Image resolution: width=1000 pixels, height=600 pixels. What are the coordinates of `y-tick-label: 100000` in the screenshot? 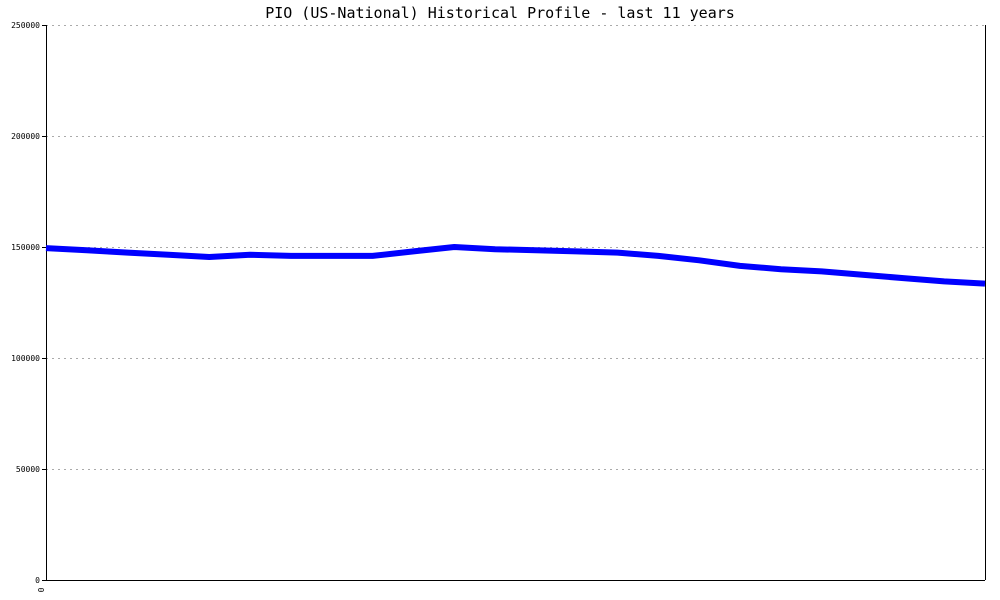 It's located at (25, 358).